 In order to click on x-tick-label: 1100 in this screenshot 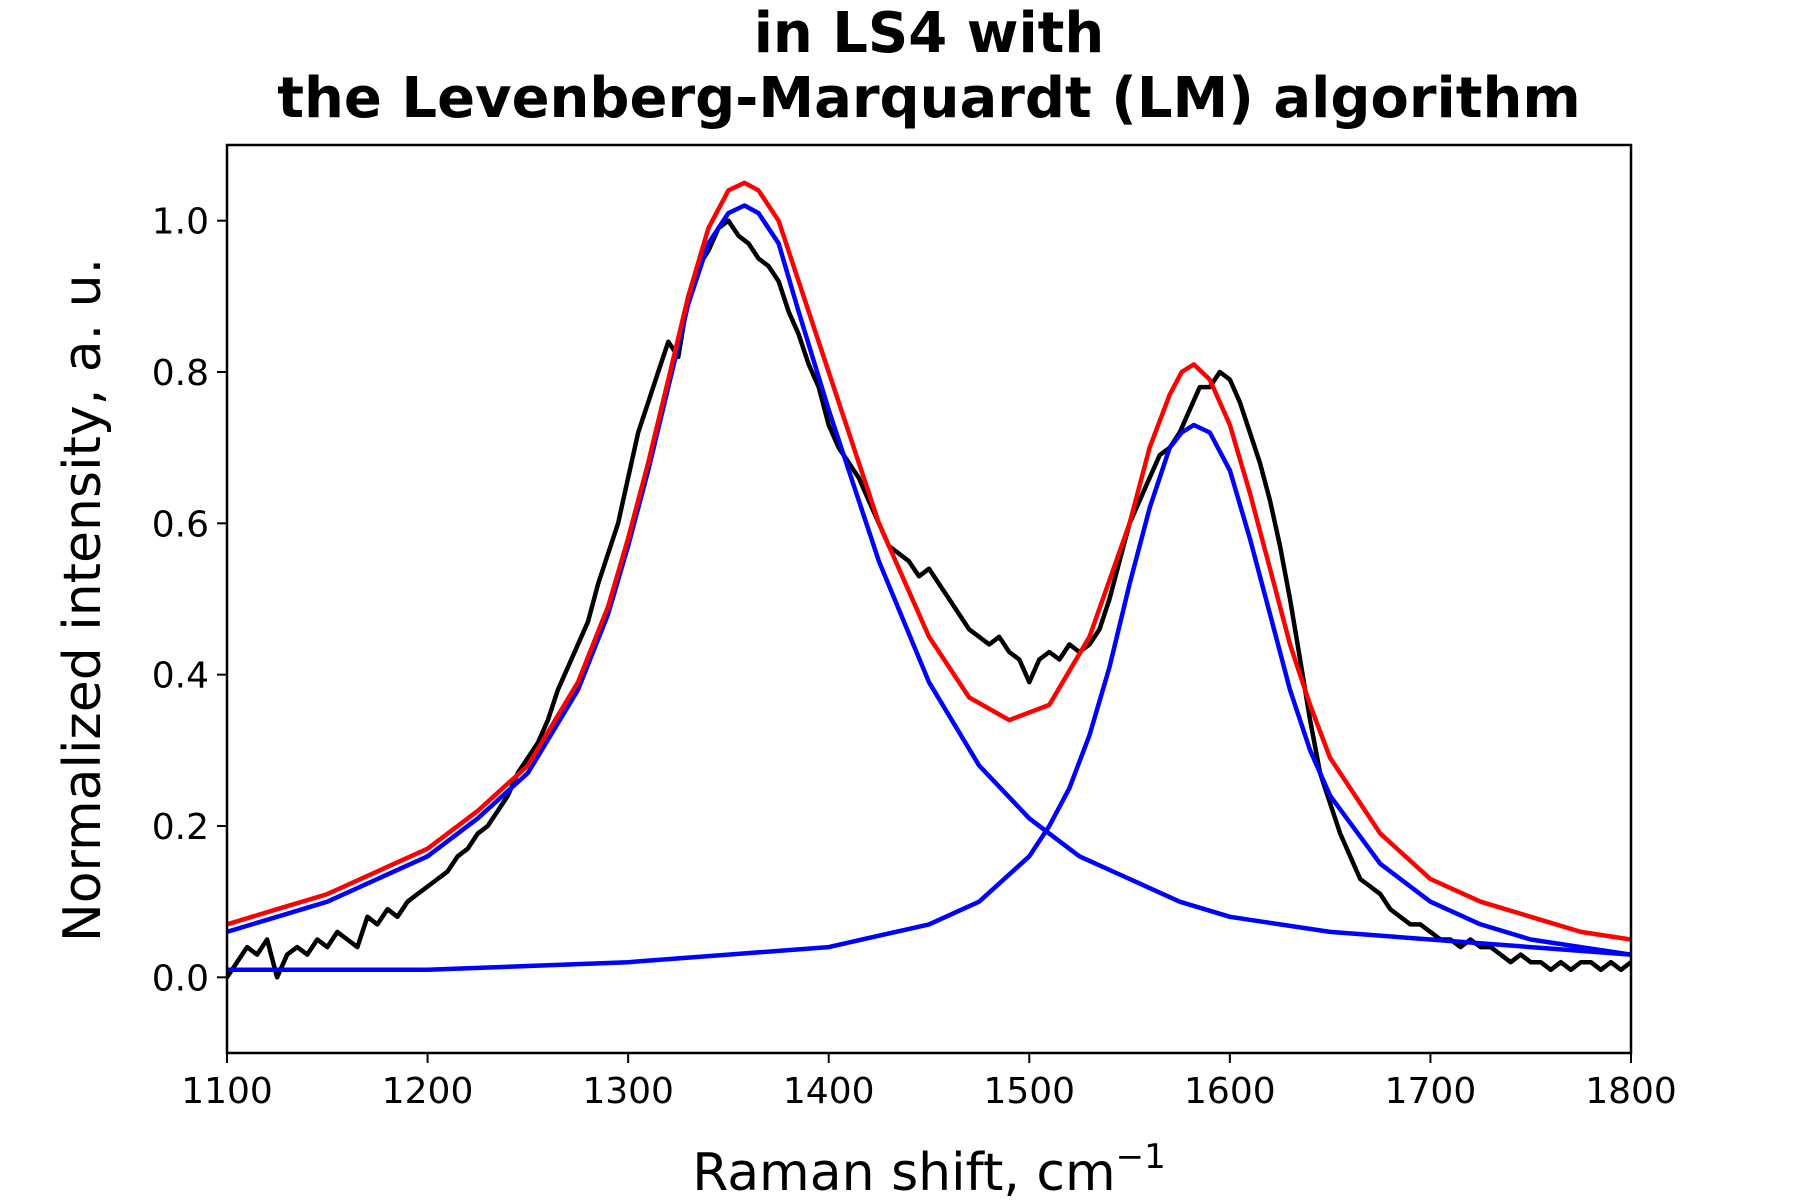, I will do `click(227, 1091)`.